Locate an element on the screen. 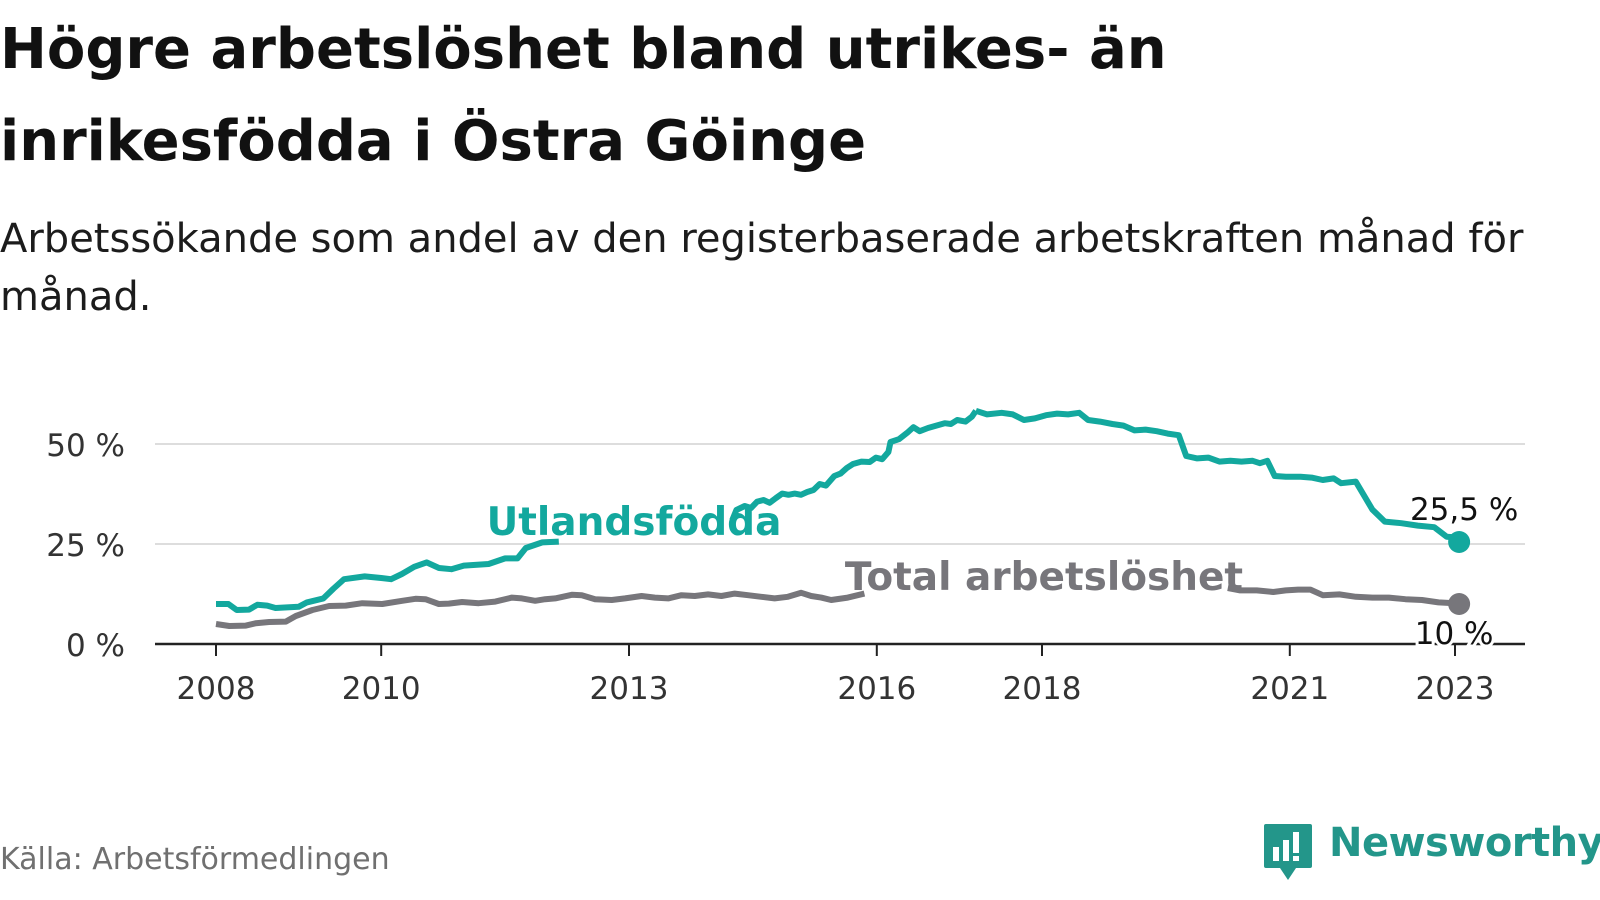 This screenshot has height=900, width=1600. x-tick-label-2013: 2013 is located at coordinates (629, 689).